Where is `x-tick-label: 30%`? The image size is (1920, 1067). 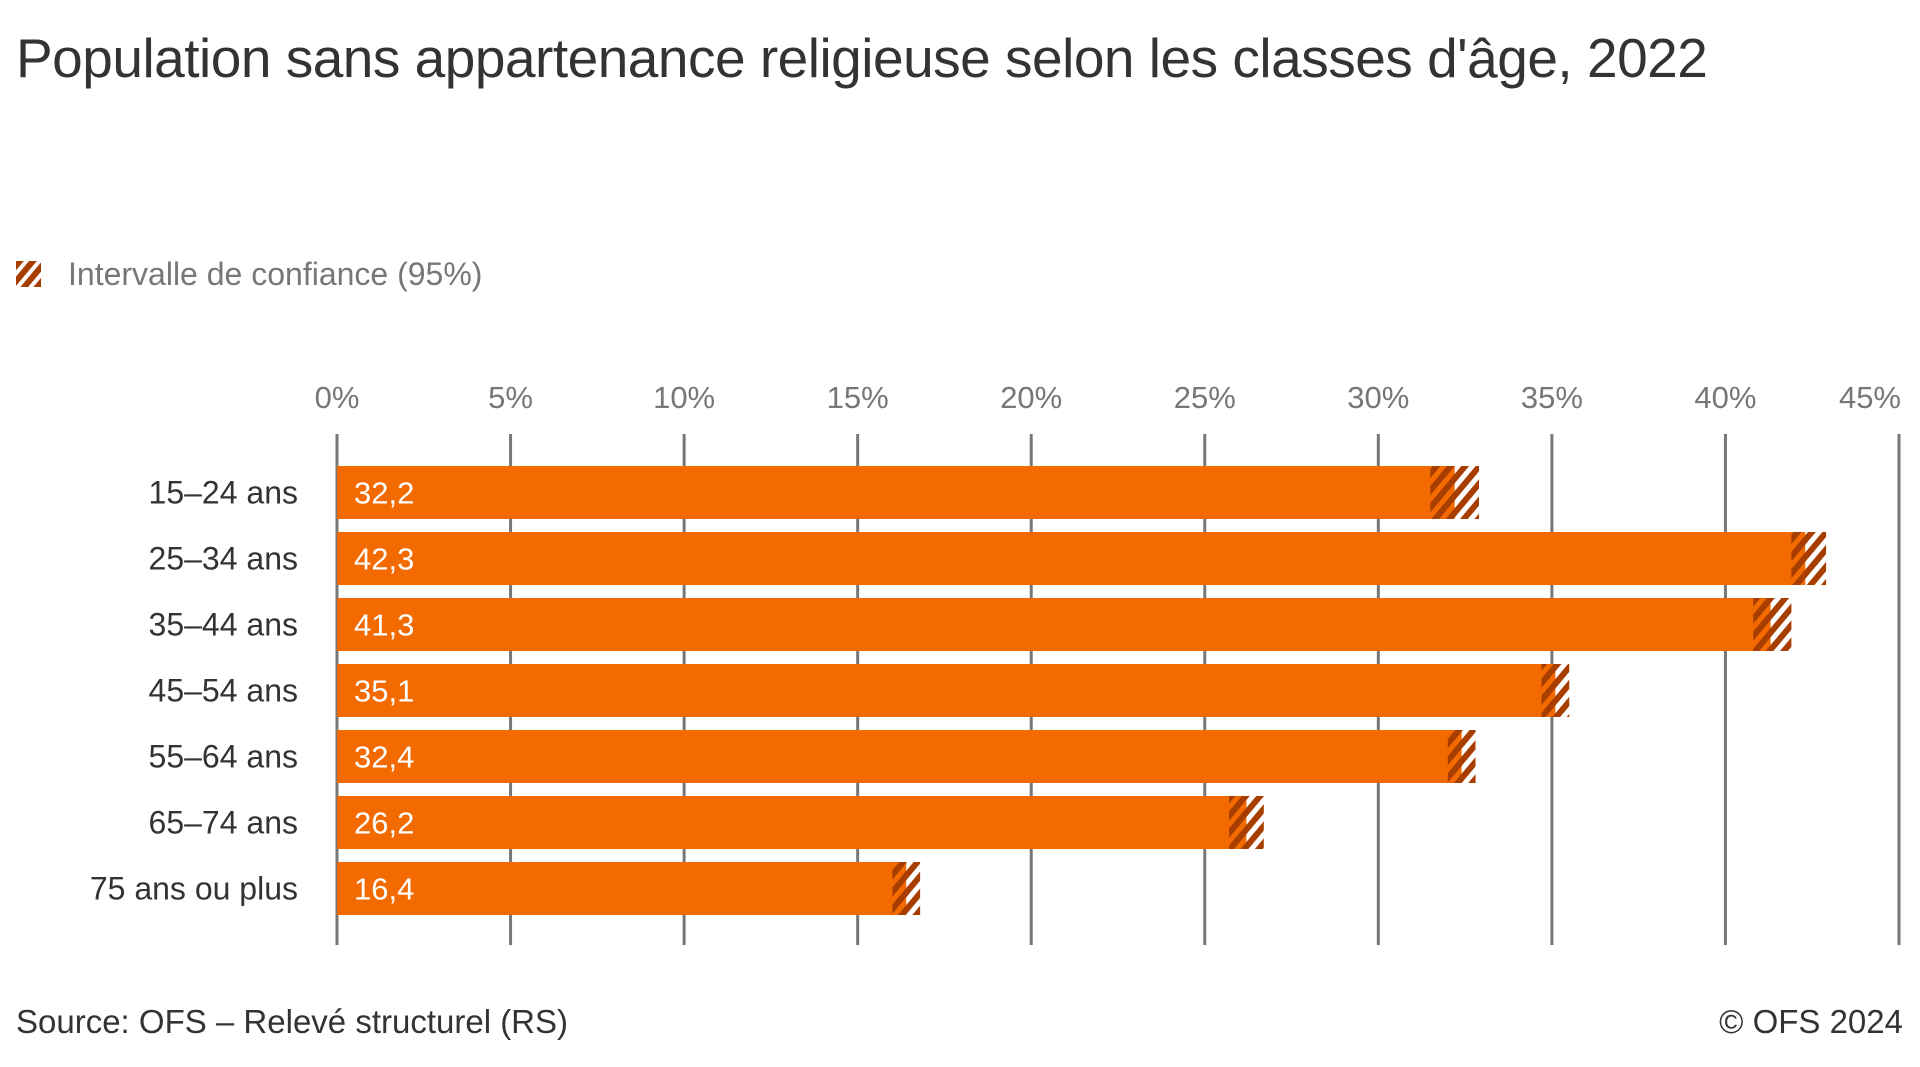 x-tick-label: 30% is located at coordinates (1378, 397).